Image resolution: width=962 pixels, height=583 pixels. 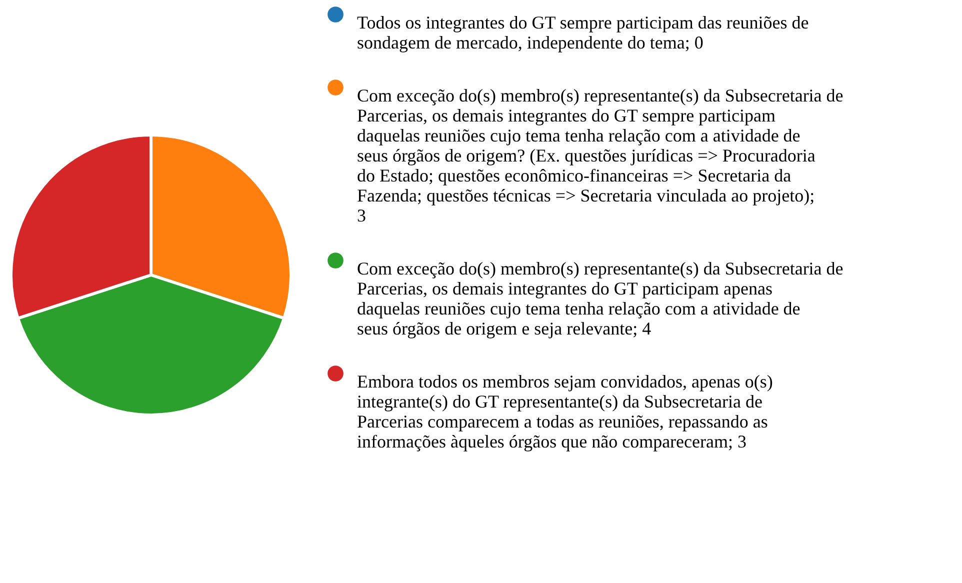 I want to click on legend-label: Embora todos os membros sejam convidados, apenas o(s) integrante(s) do GT representante(s) da Subsecretaria de Parcerias comparecem a todas as reuniões, repassando as informações àqueles órgãos que não compareceram; 3, so click(x=565, y=412).